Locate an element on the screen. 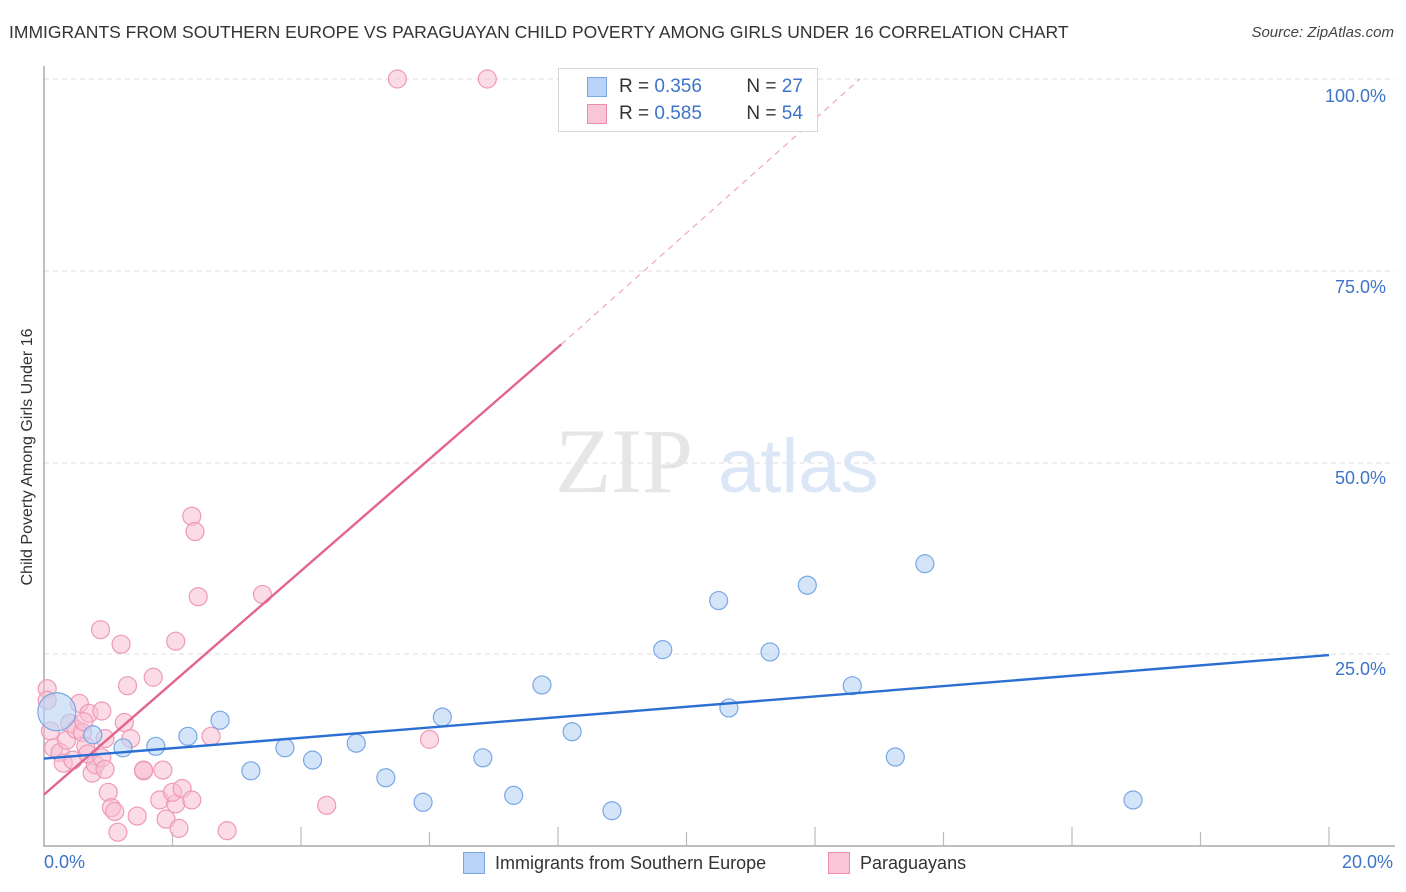  r-value: 0.356 is located at coordinates (678, 86).